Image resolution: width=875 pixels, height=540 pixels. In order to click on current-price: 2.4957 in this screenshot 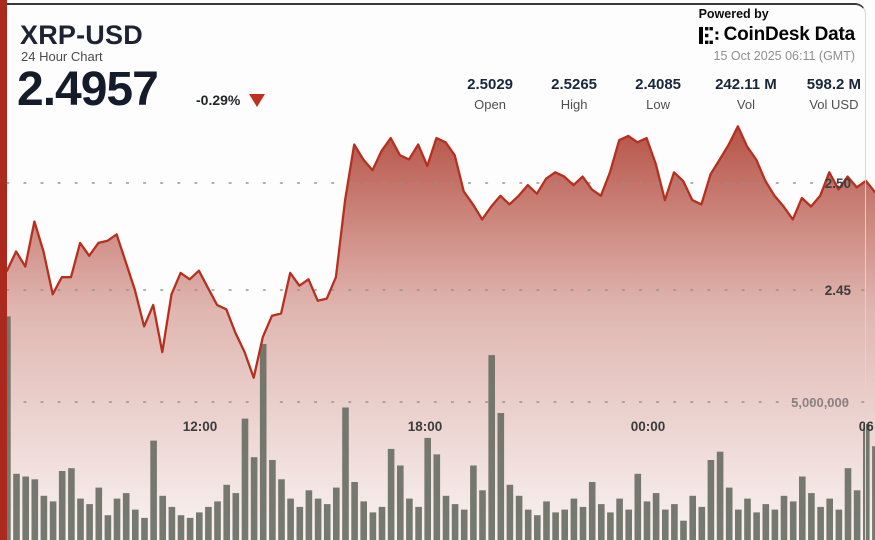, I will do `click(88, 89)`.